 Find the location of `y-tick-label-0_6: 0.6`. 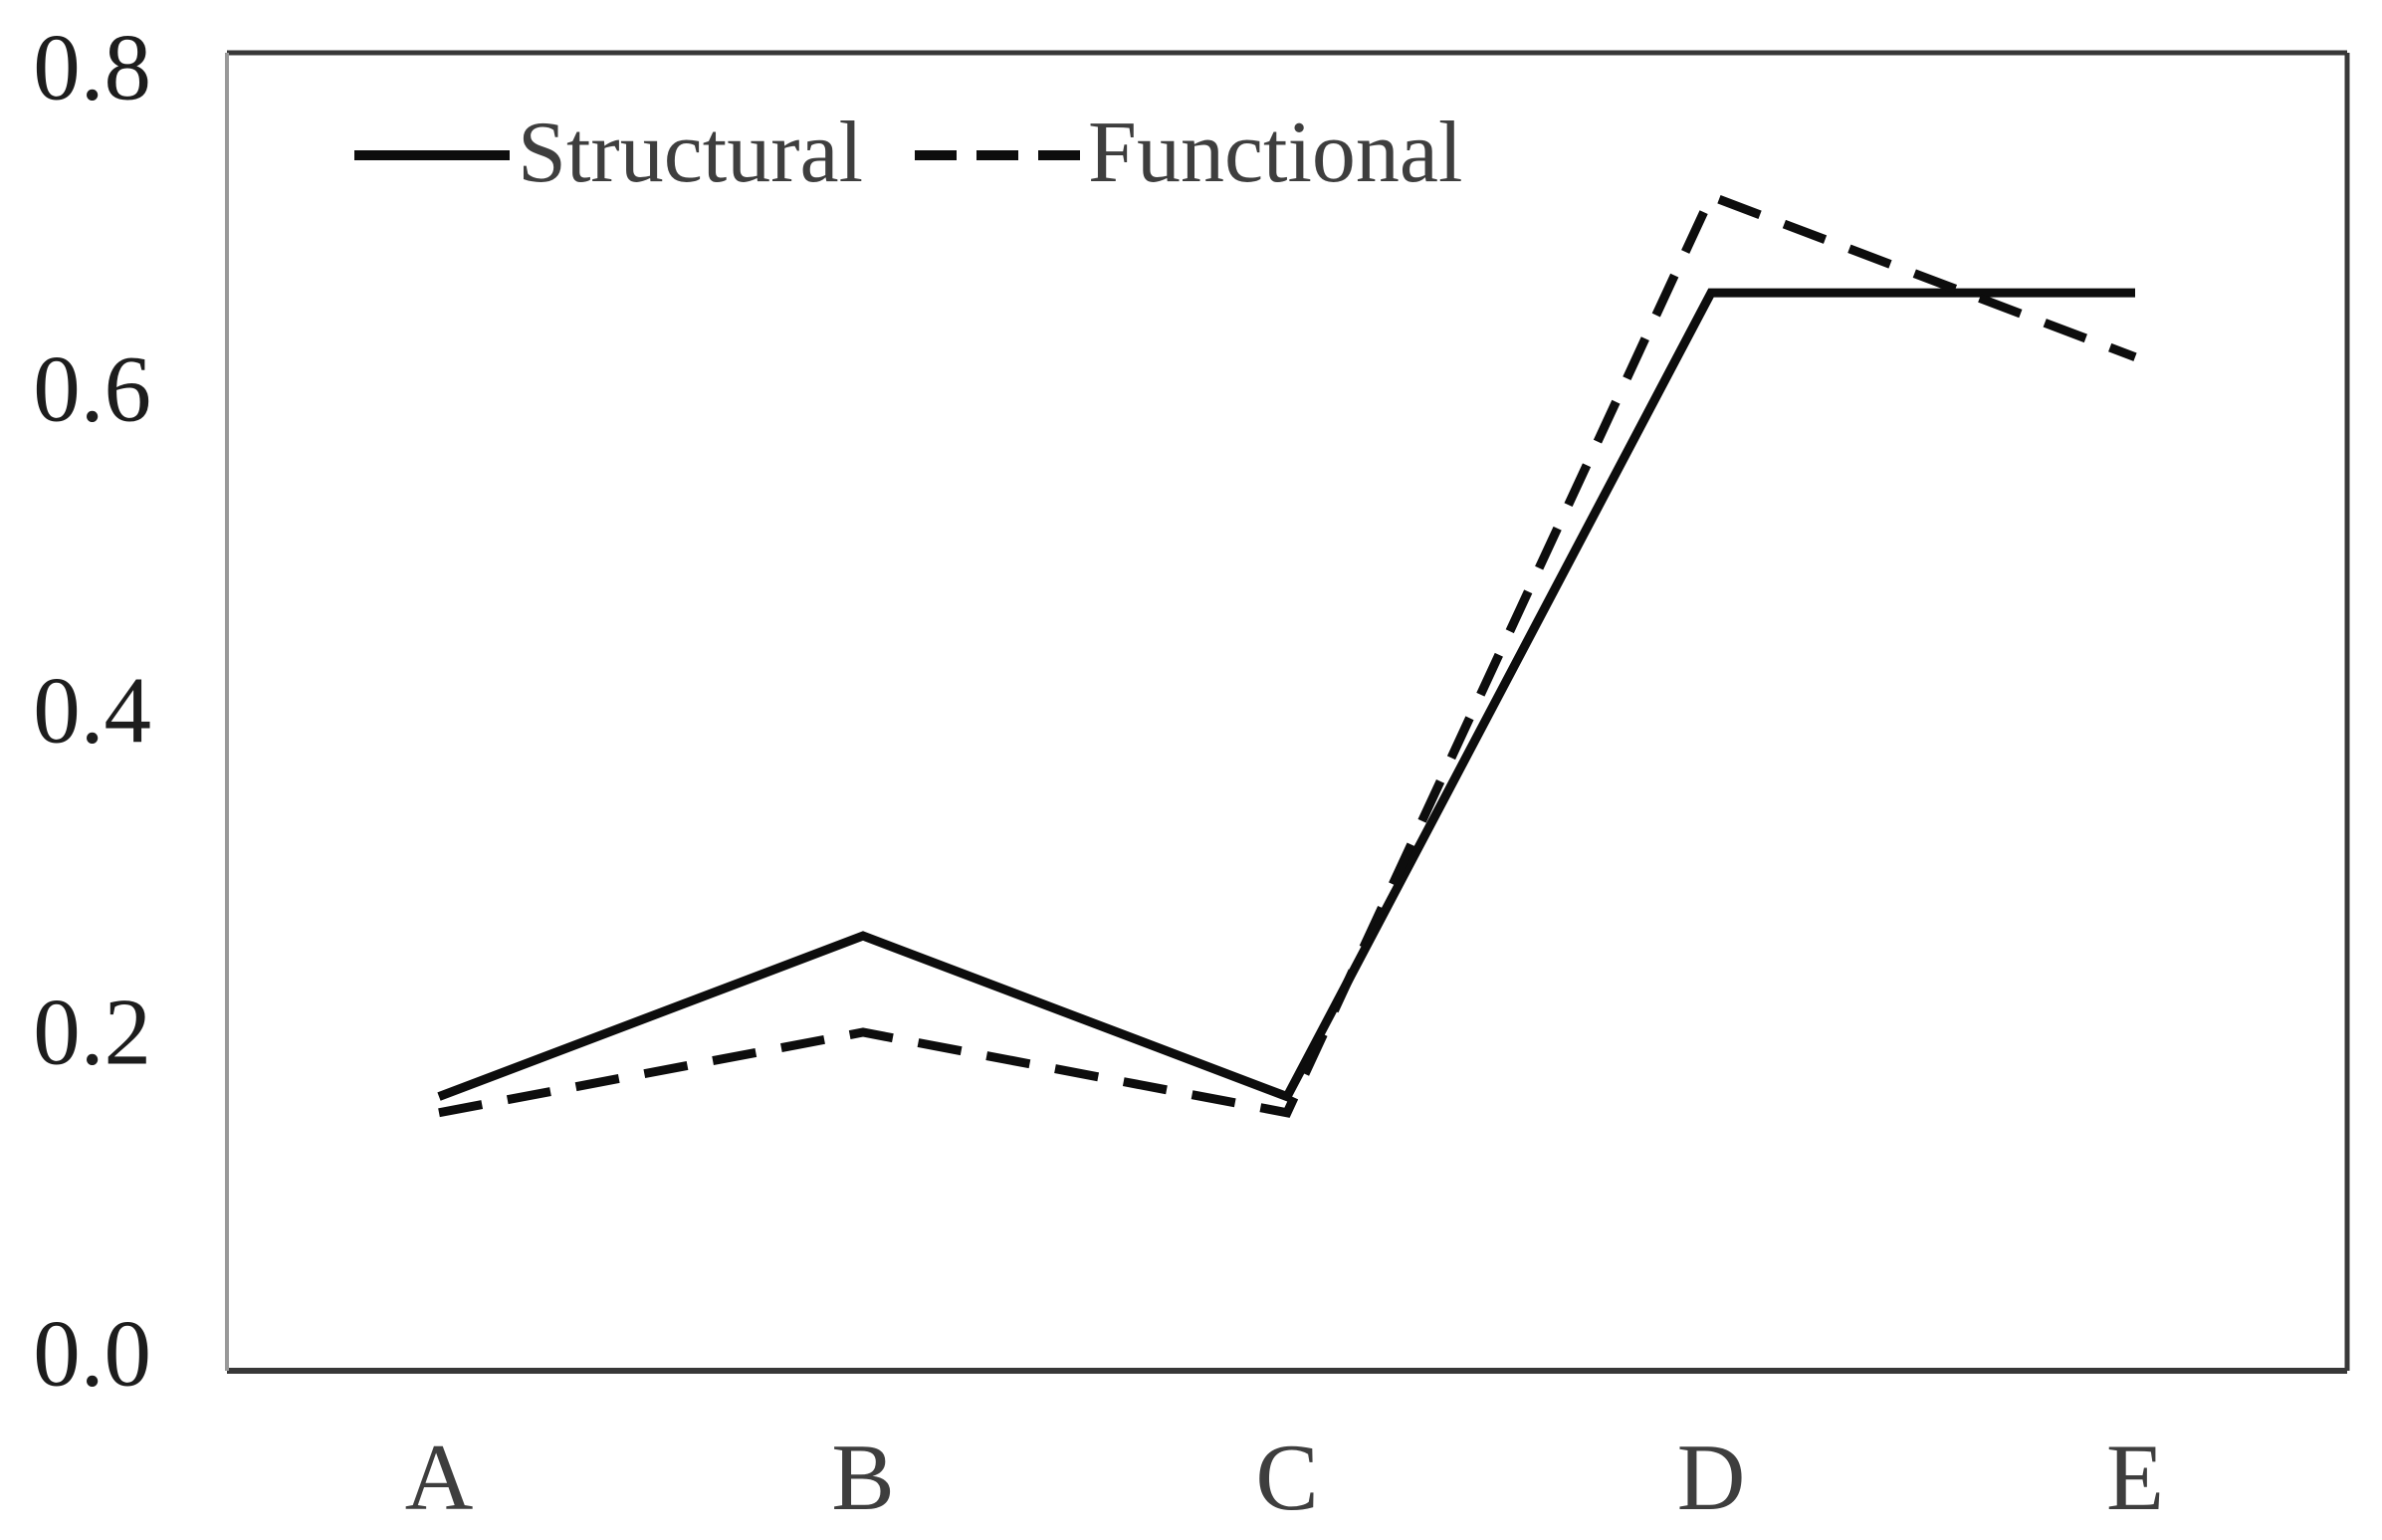

y-tick-label-0_6: 0.6 is located at coordinates (92, 389).